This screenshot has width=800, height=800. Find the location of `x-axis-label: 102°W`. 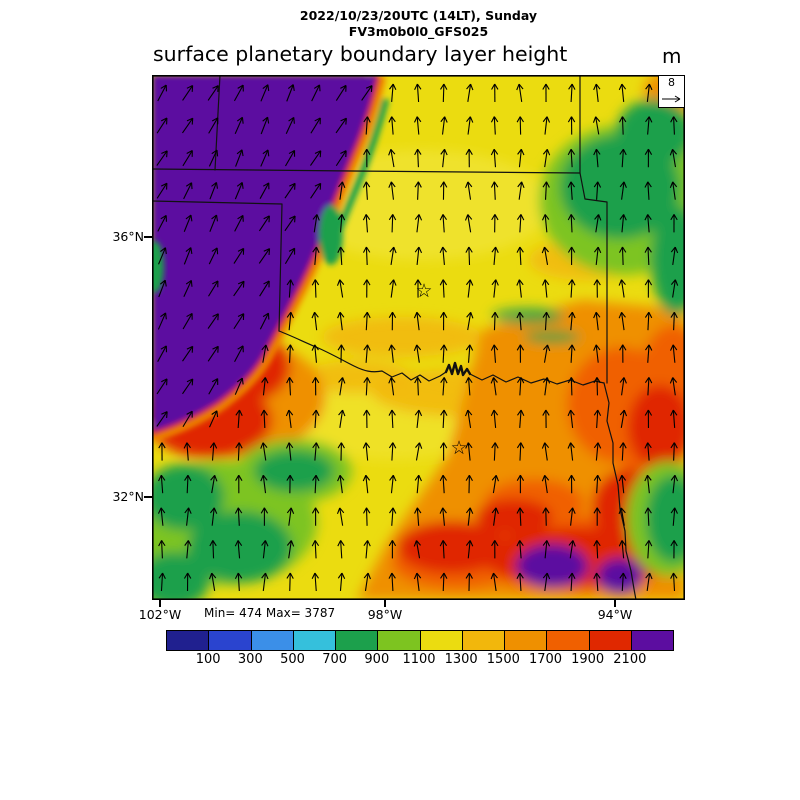

x-axis-label: 102°W is located at coordinates (160, 614).